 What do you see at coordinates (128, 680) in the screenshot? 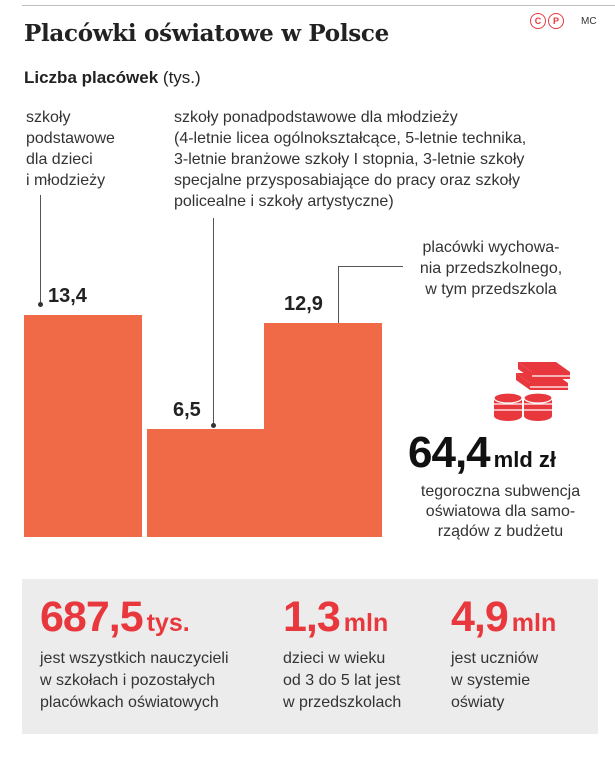
I see `stat-desc-line: w szkołach i pozostałych` at bounding box center [128, 680].